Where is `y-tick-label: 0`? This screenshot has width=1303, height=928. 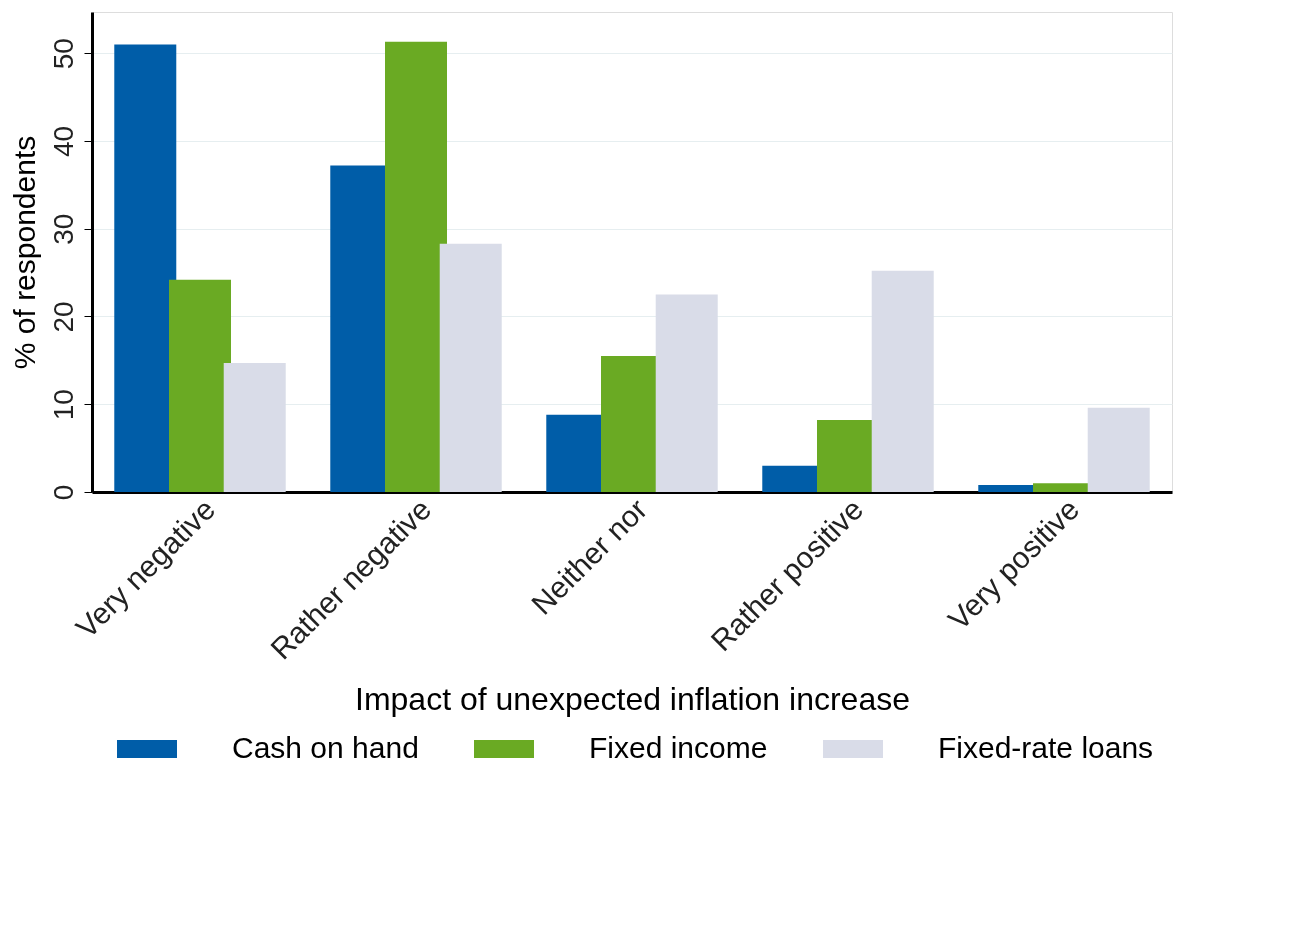 y-tick-label: 0 is located at coordinates (63, 492).